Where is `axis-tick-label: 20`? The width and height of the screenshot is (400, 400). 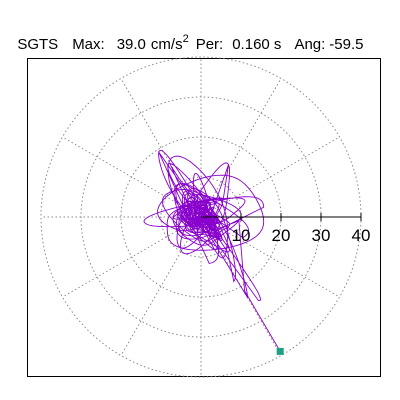
axis-tick-label: 20 is located at coordinates (281, 235).